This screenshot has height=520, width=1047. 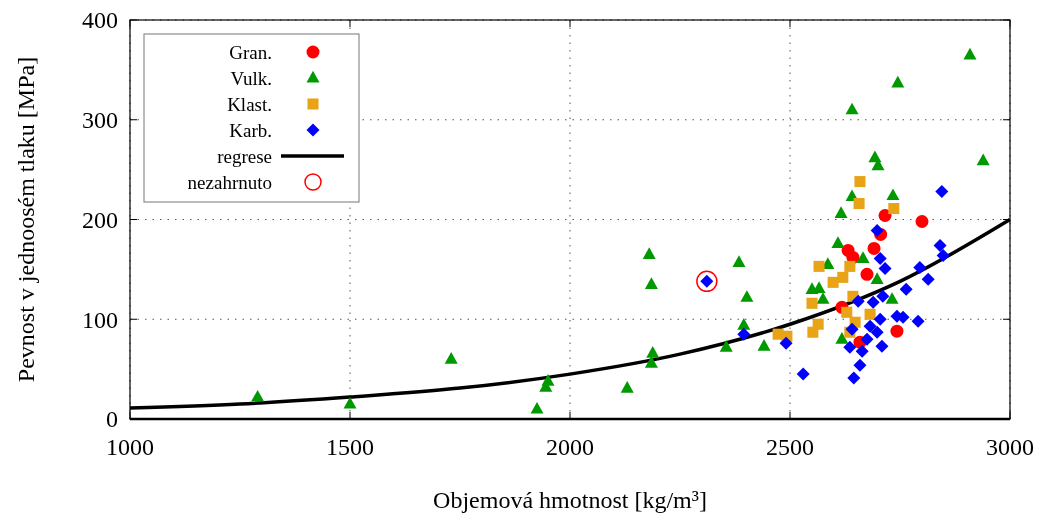 I want to click on x-tick-label: 1000, so click(x=130, y=447).